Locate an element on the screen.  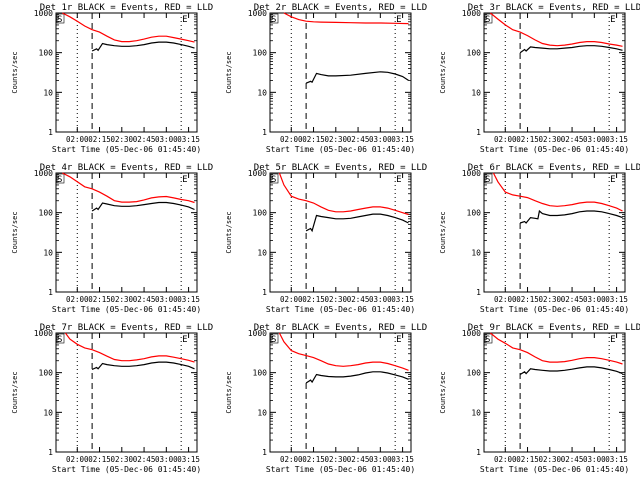
panel-title: Det 4r BLACK = Events, RED = LLD is located at coordinates (126, 168).